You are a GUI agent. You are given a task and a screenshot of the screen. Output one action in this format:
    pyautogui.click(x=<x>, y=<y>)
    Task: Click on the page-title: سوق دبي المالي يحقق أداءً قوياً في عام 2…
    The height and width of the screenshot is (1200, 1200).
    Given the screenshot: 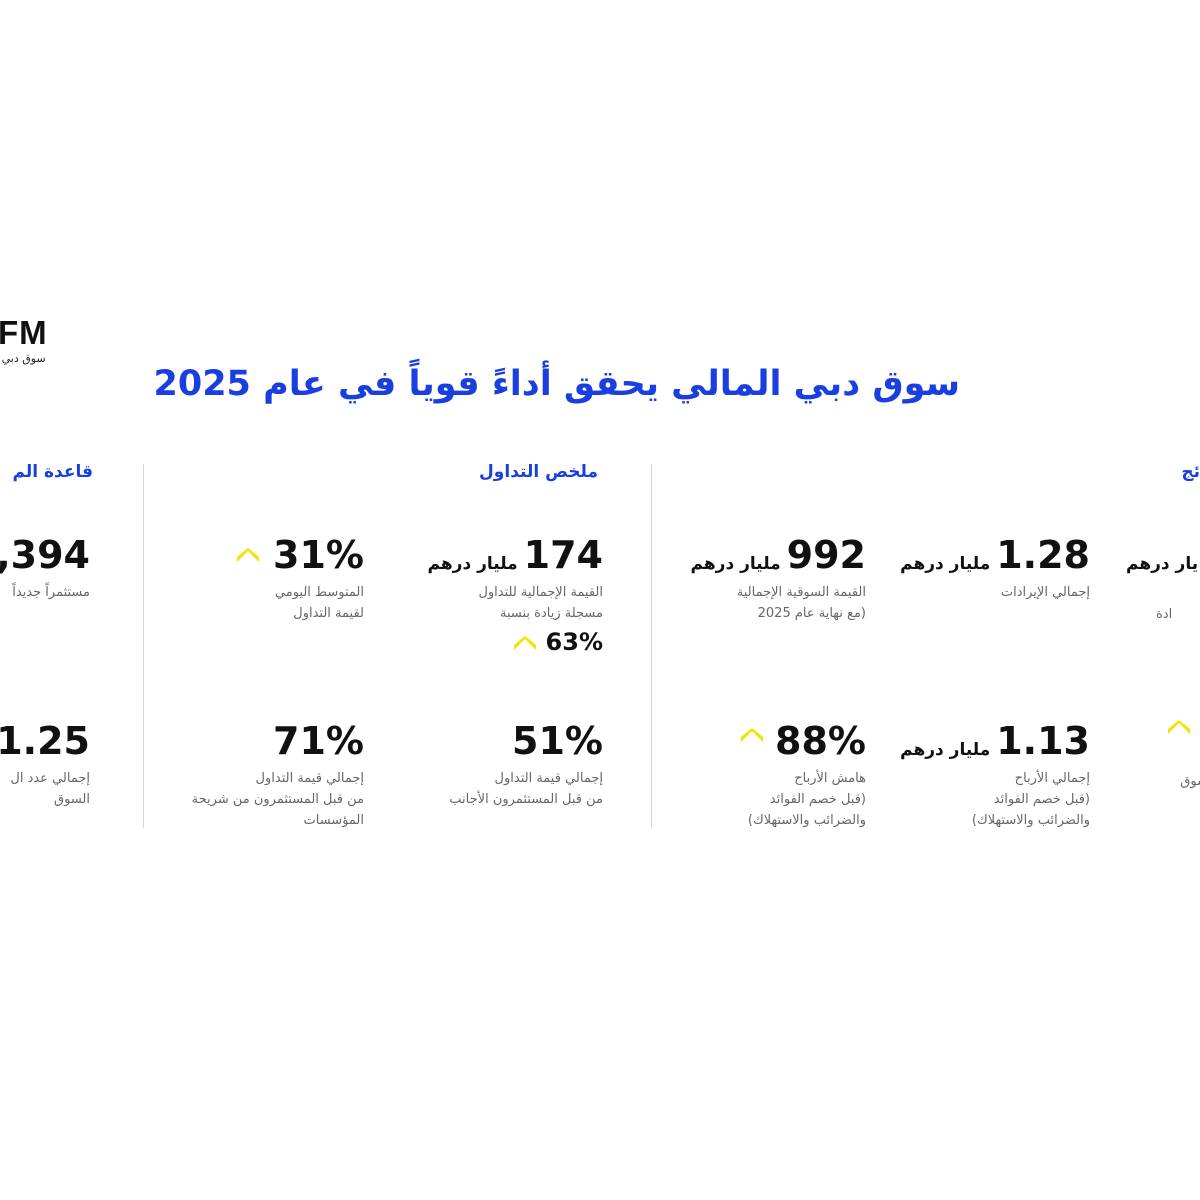 What is the action you would take?
    pyautogui.click(x=557, y=384)
    